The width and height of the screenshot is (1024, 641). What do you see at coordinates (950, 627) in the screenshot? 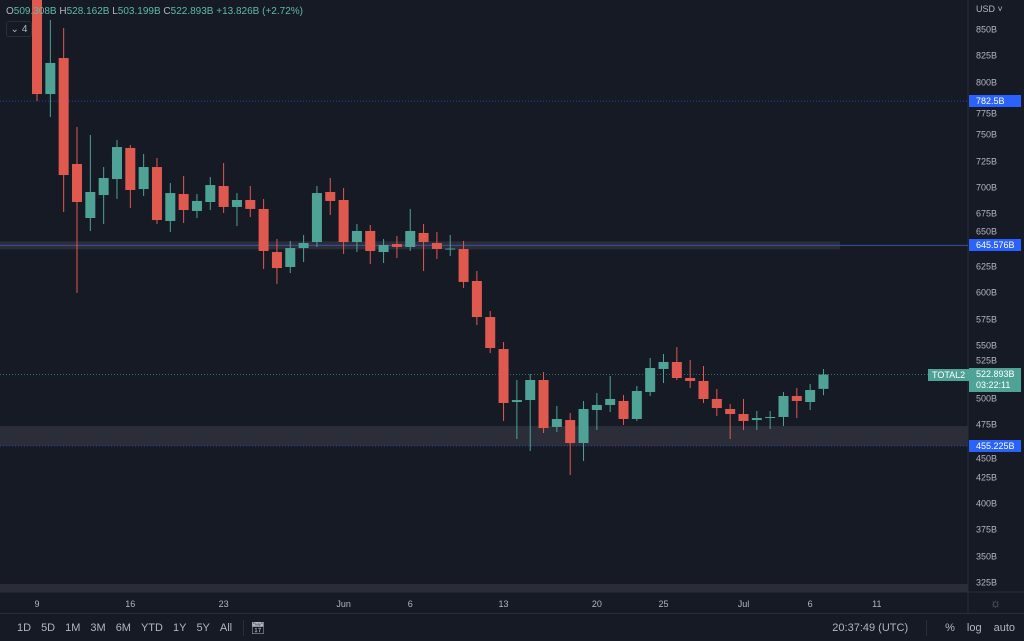
I see `percent-scale-toggle: %` at bounding box center [950, 627].